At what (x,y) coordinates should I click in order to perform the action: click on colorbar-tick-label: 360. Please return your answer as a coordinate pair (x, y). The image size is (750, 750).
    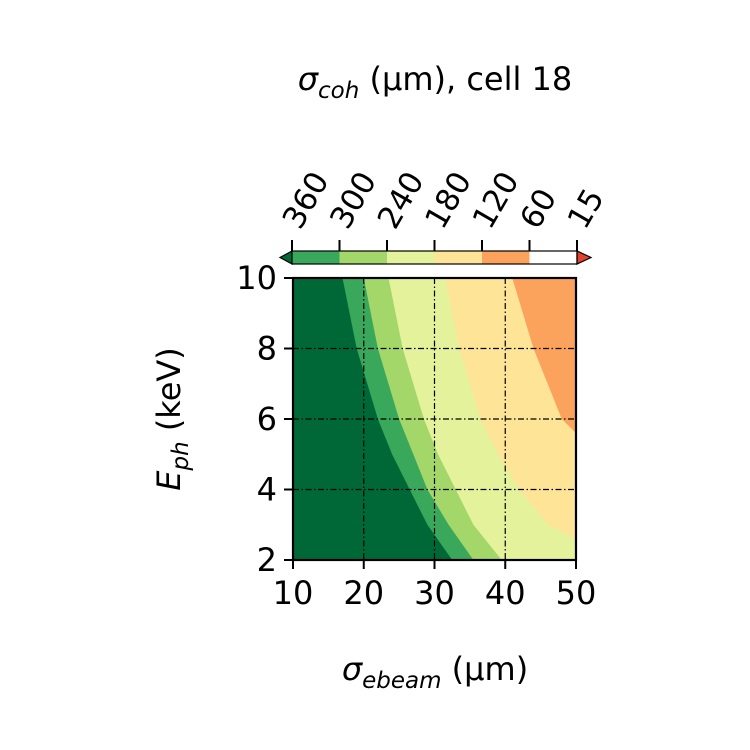
    Looking at the image, I should click on (306, 200).